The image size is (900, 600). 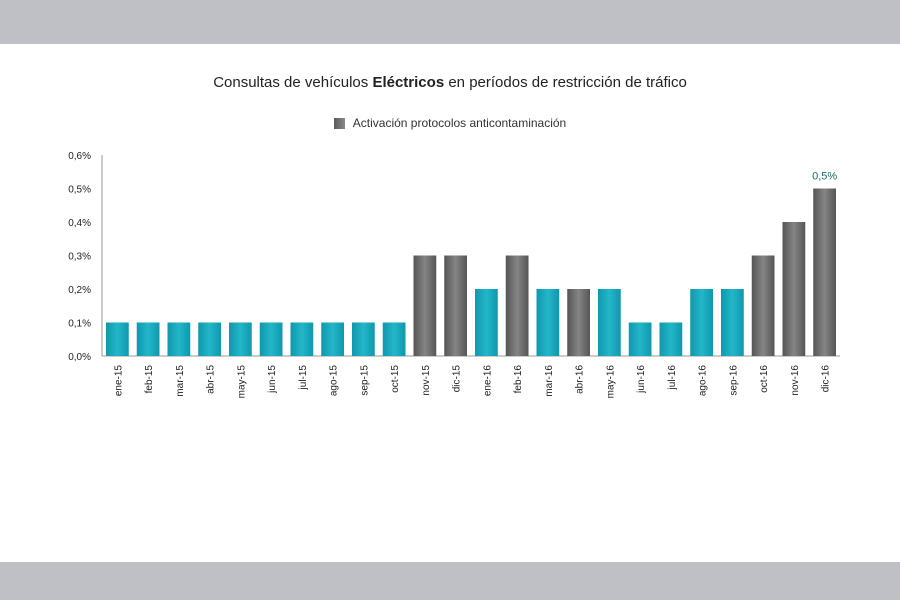 I want to click on x-tick-label: jun-15, so click(x=272, y=379).